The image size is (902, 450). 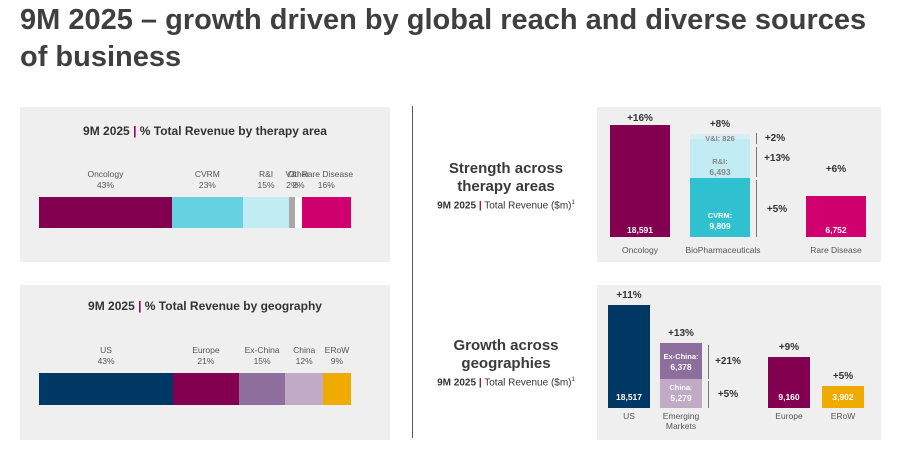 I want to click on geo-heading-line1: Growth across, so click(x=506, y=345).